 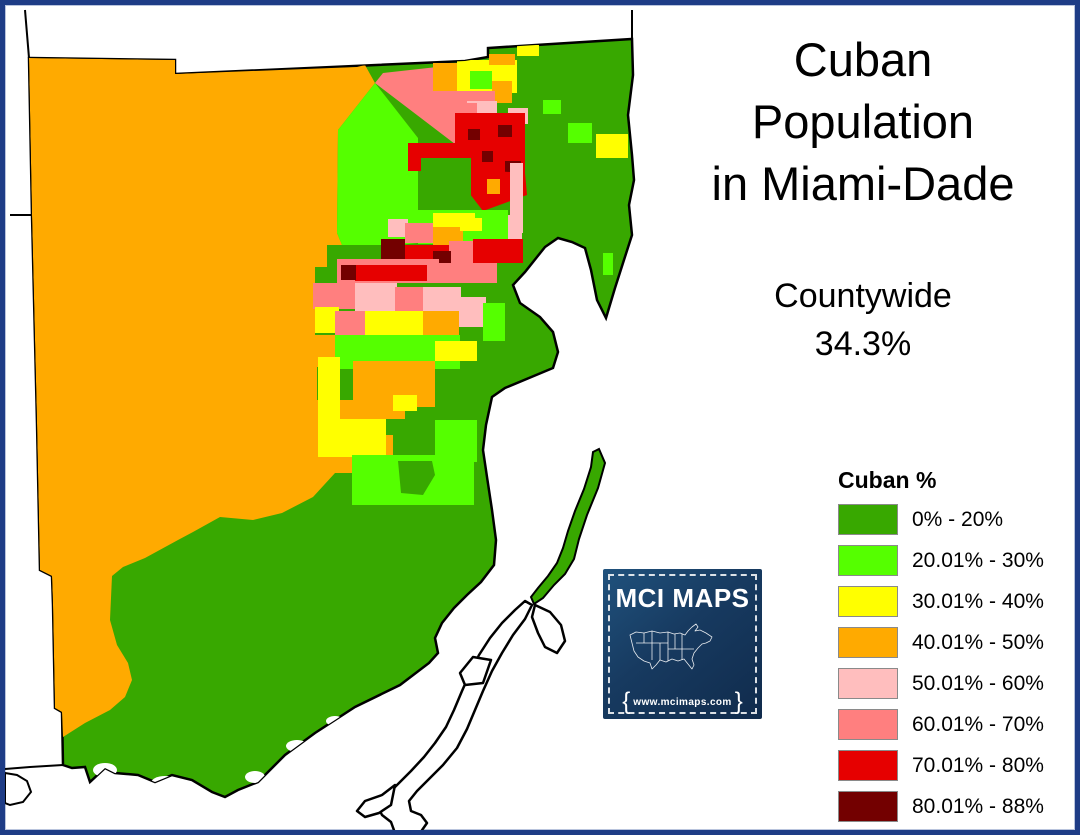 I want to click on legend-label: 0% - 20%, so click(x=958, y=519).